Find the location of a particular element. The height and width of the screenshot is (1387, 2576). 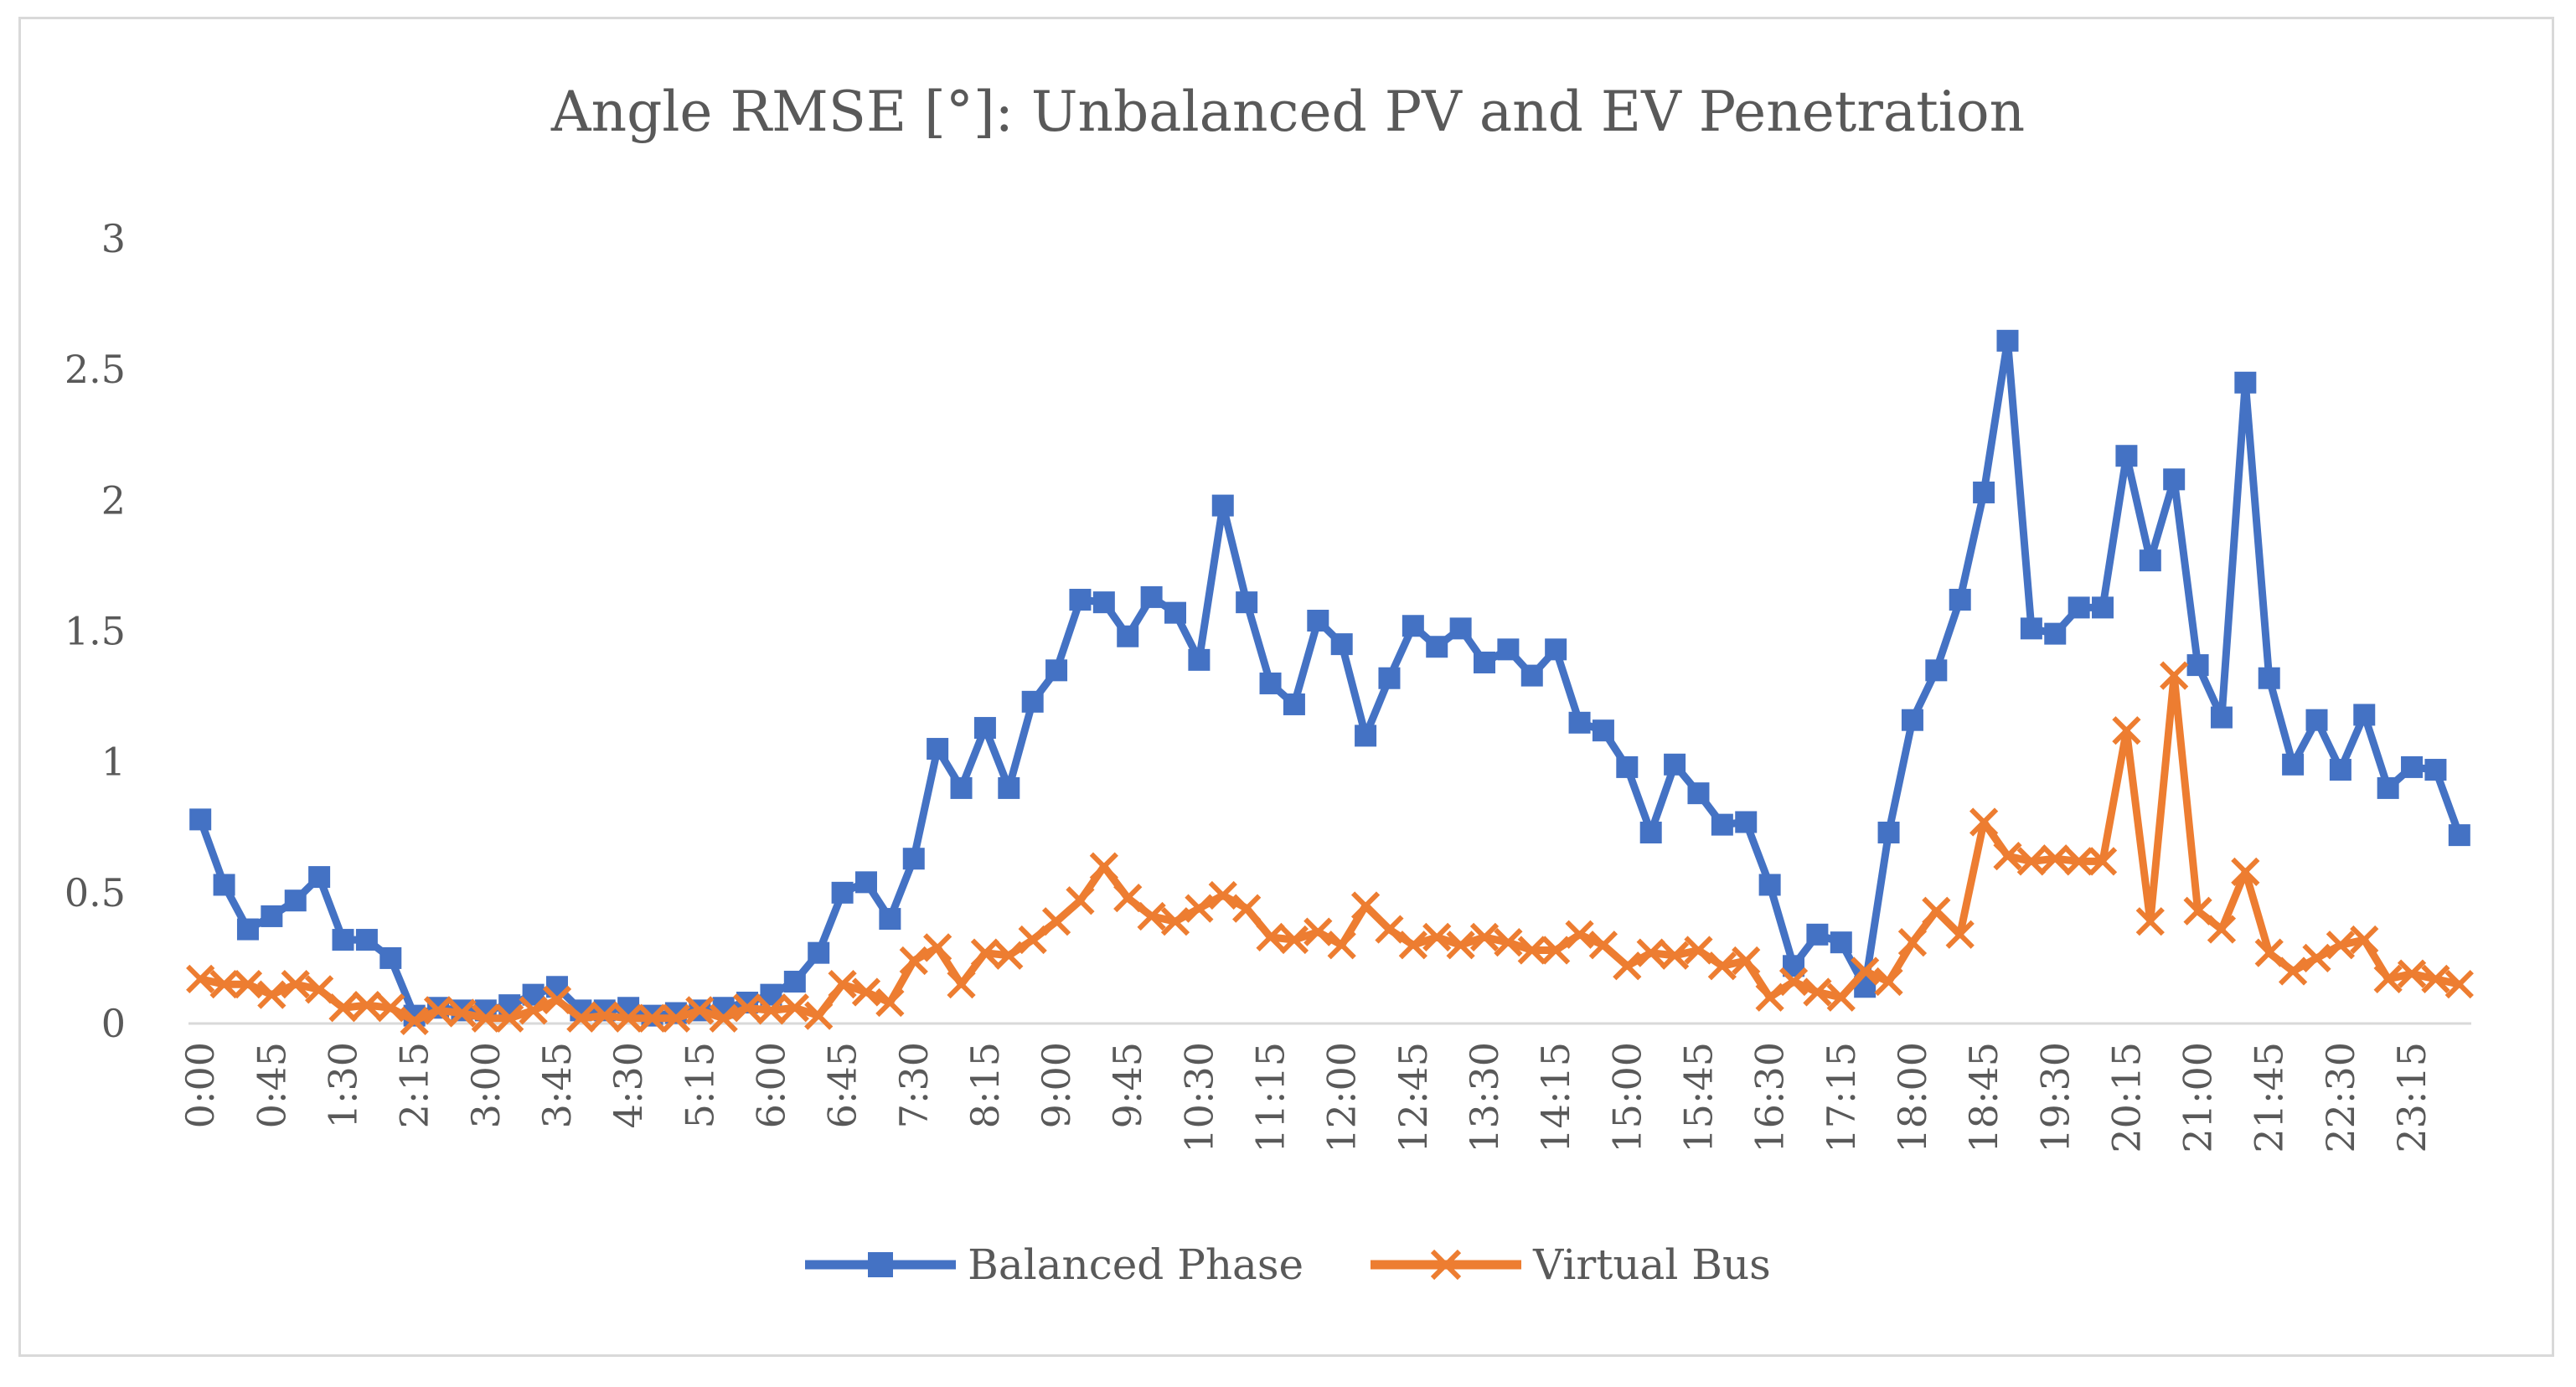

x-tick-label: 16:30 is located at coordinates (1770, 1097).